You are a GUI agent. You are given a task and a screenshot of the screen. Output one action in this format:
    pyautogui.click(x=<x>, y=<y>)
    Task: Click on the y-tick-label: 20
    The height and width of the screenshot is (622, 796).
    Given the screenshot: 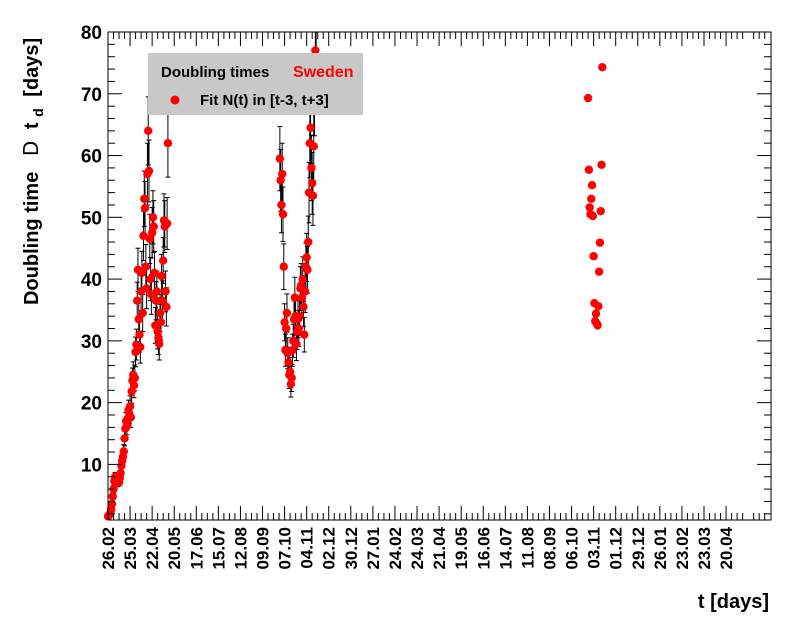 What is the action you would take?
    pyautogui.click(x=91, y=404)
    